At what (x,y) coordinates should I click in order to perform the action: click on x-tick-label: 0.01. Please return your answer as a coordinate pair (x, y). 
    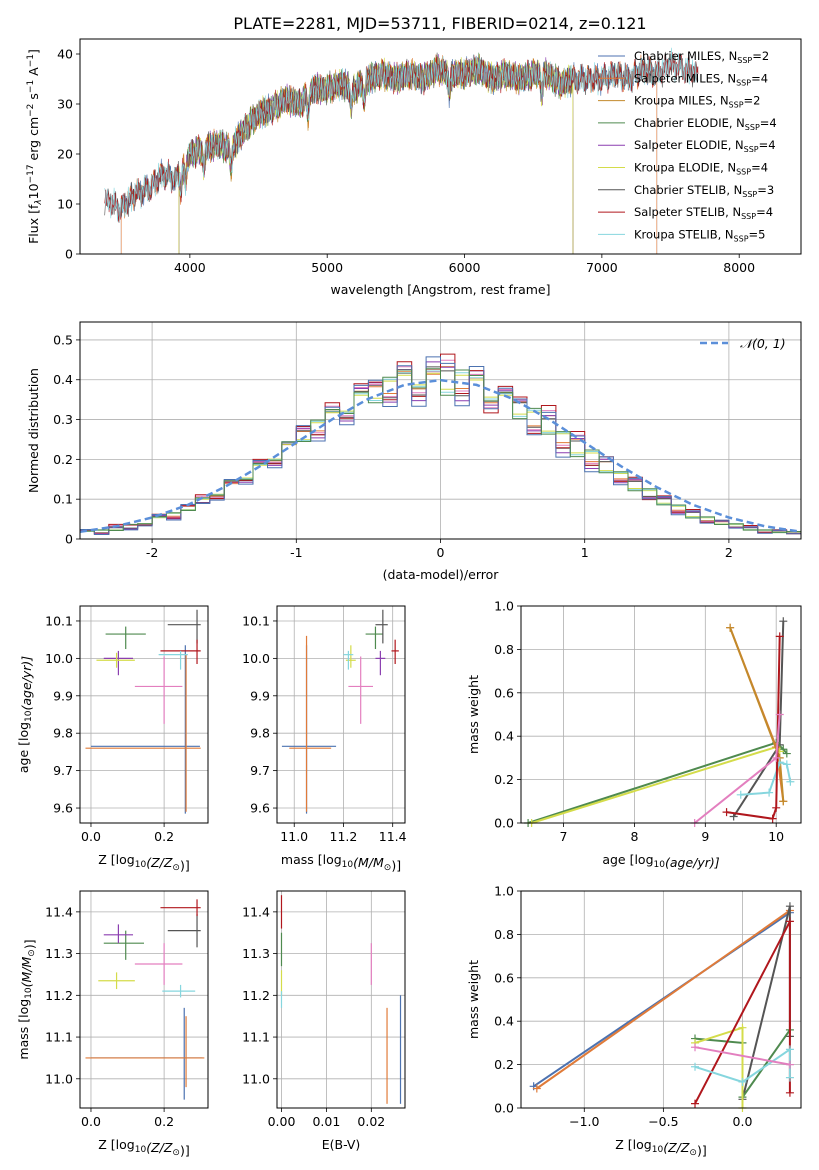
    Looking at the image, I should click on (326, 1121).